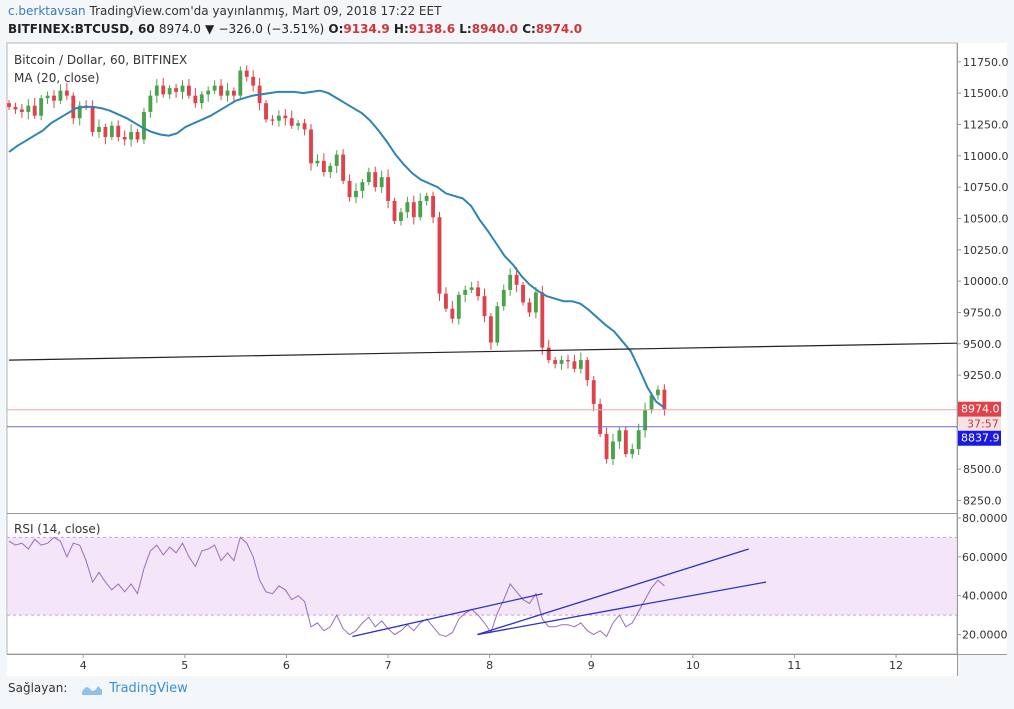 This screenshot has width=1014, height=709. What do you see at coordinates (982, 469) in the screenshot?
I see `price-tick-label: 8500.0` at bounding box center [982, 469].